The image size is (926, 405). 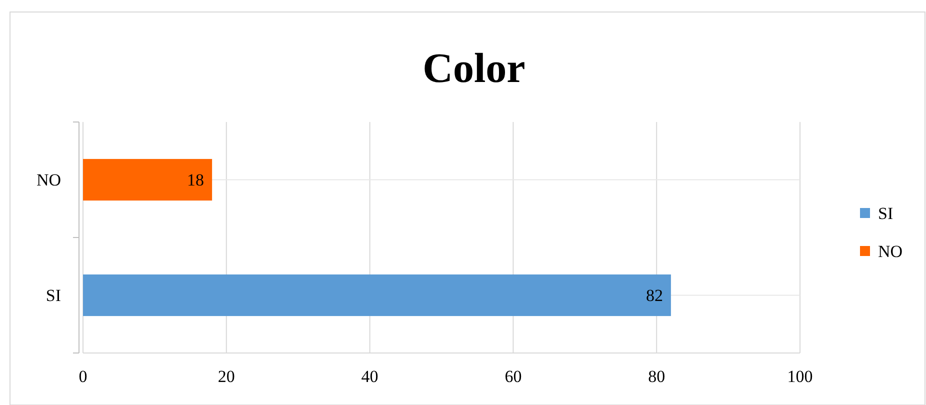 I want to click on legend-label: SI, so click(x=886, y=213).